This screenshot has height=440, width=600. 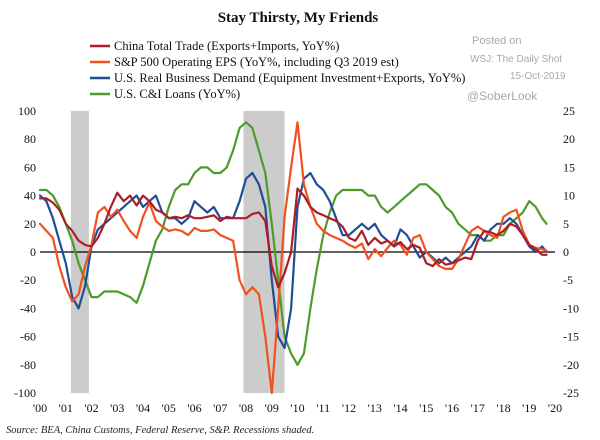 I want to click on legend-label-loans: U.S. C&I Loans (YoY%), so click(x=177, y=94).